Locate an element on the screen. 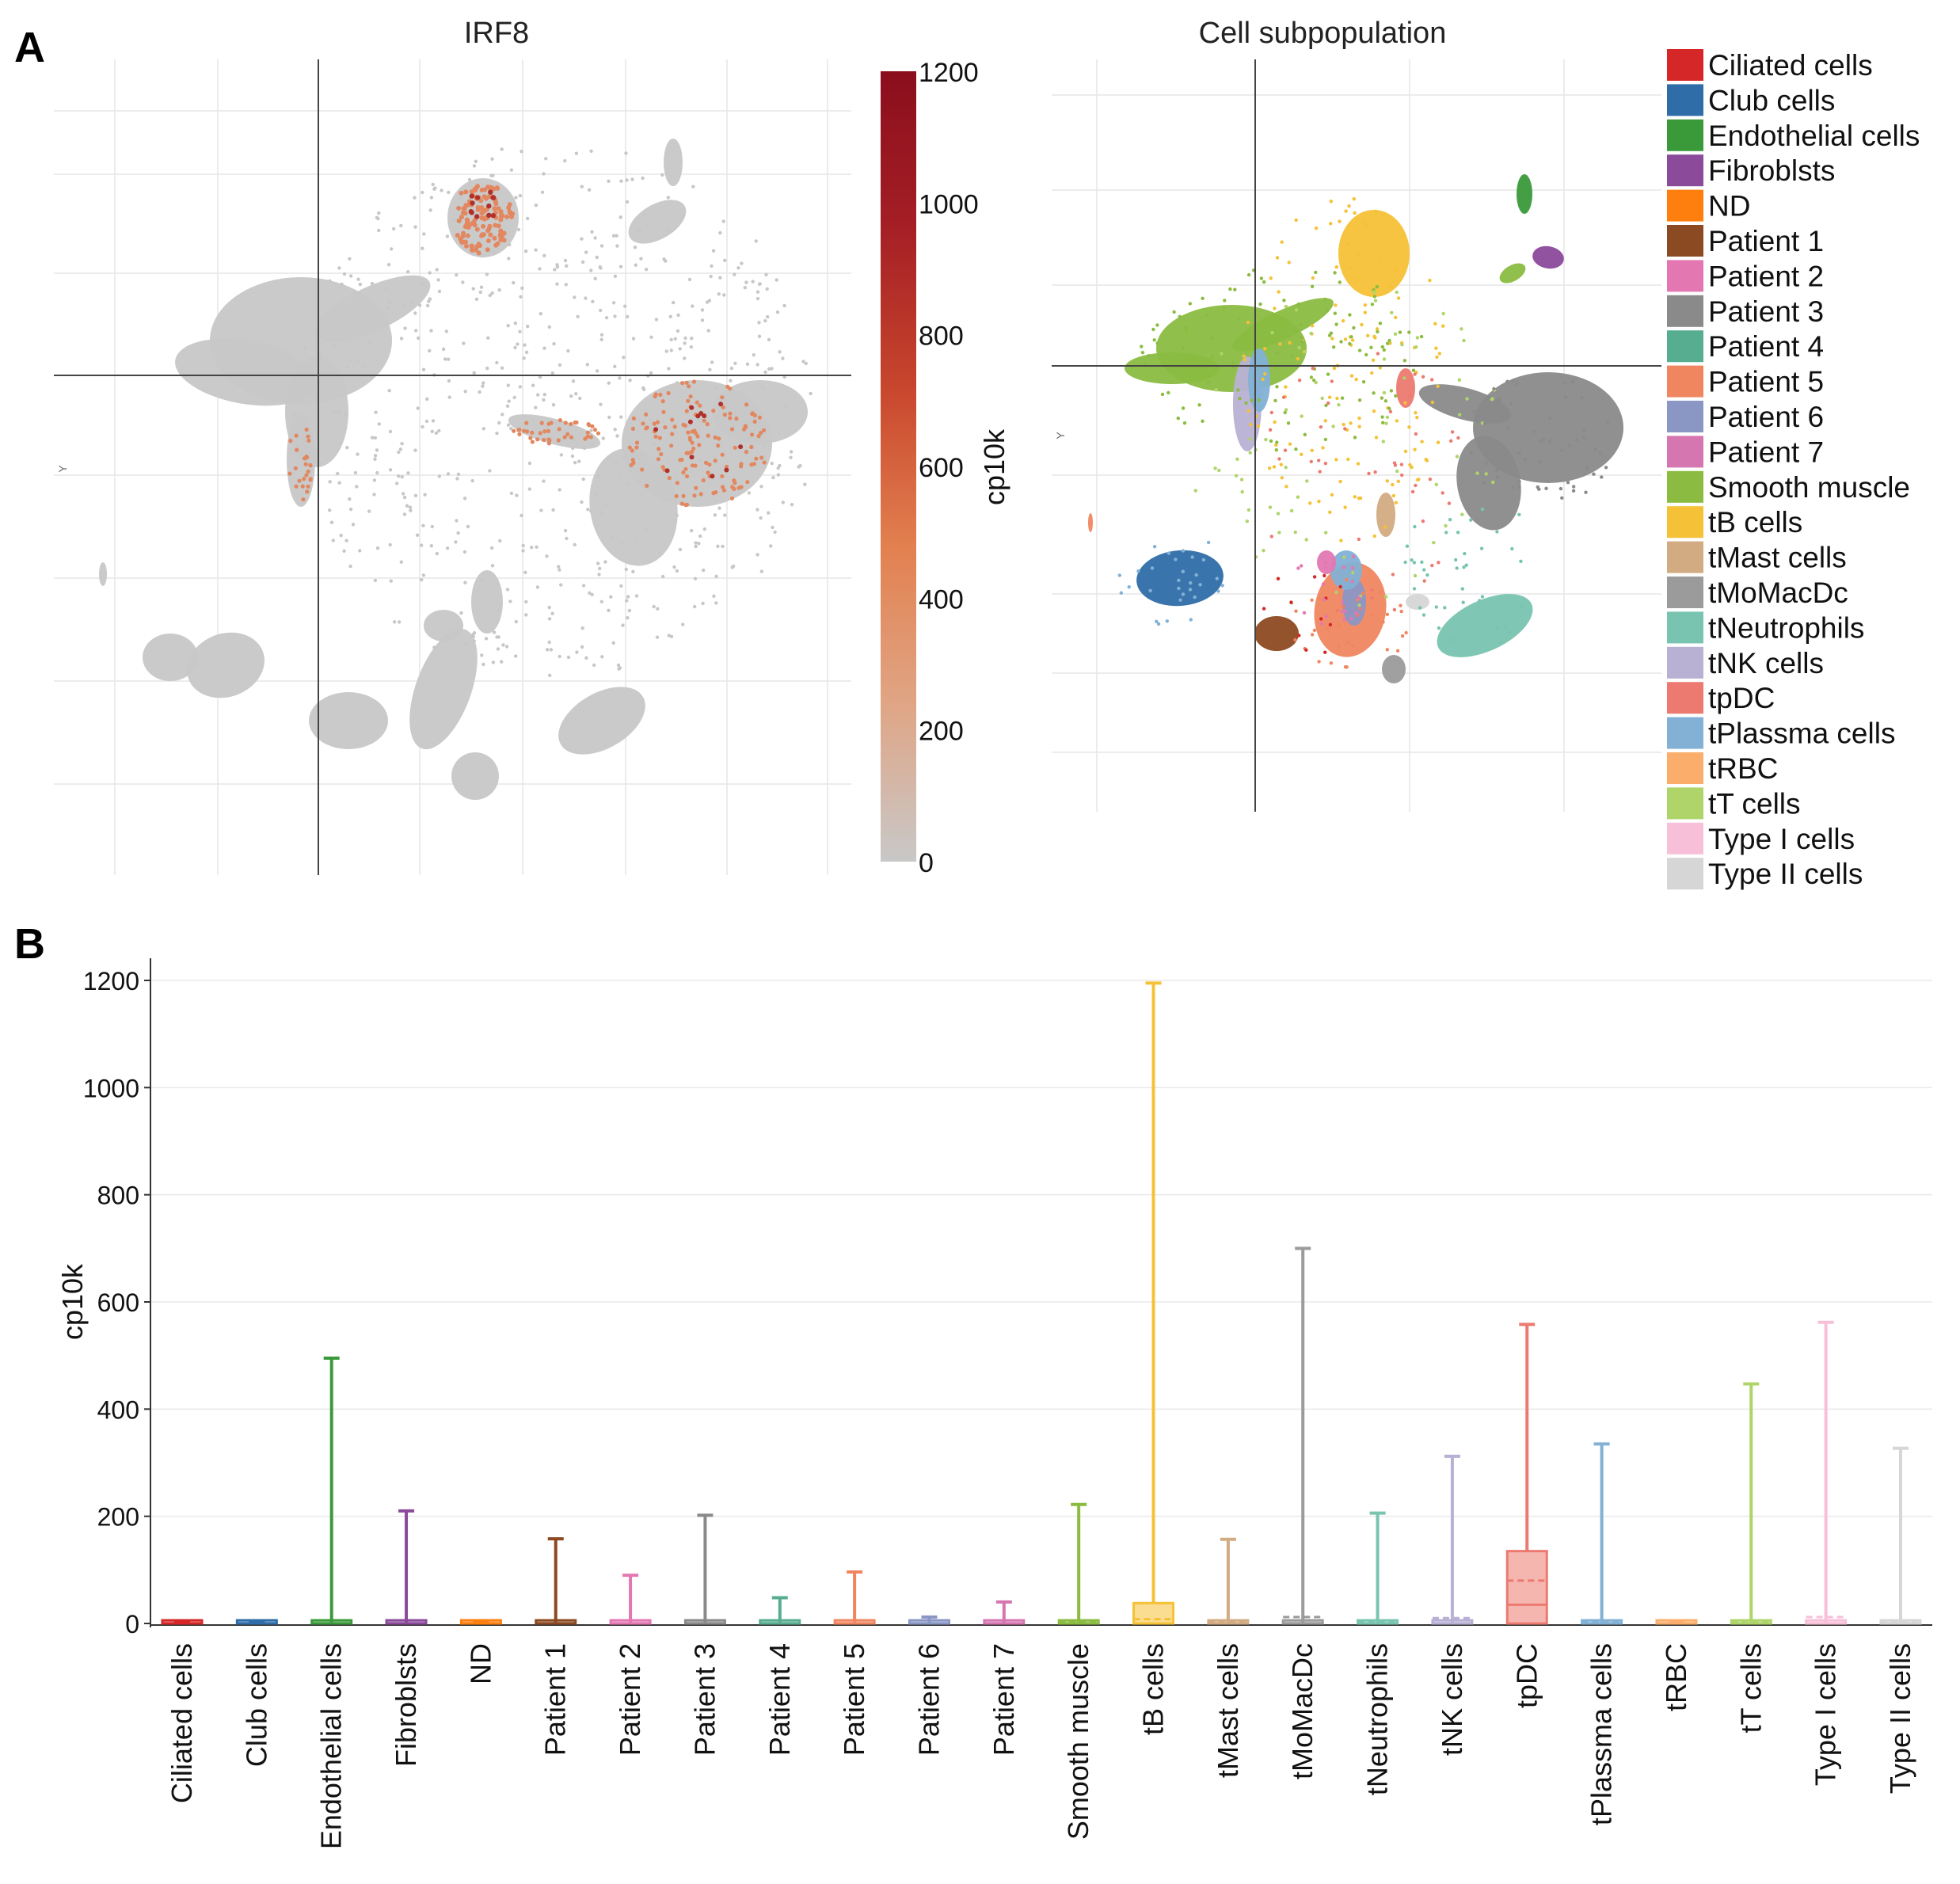 The image size is (1960, 1884). legend-label: Ciliated cells is located at coordinates (1790, 65).